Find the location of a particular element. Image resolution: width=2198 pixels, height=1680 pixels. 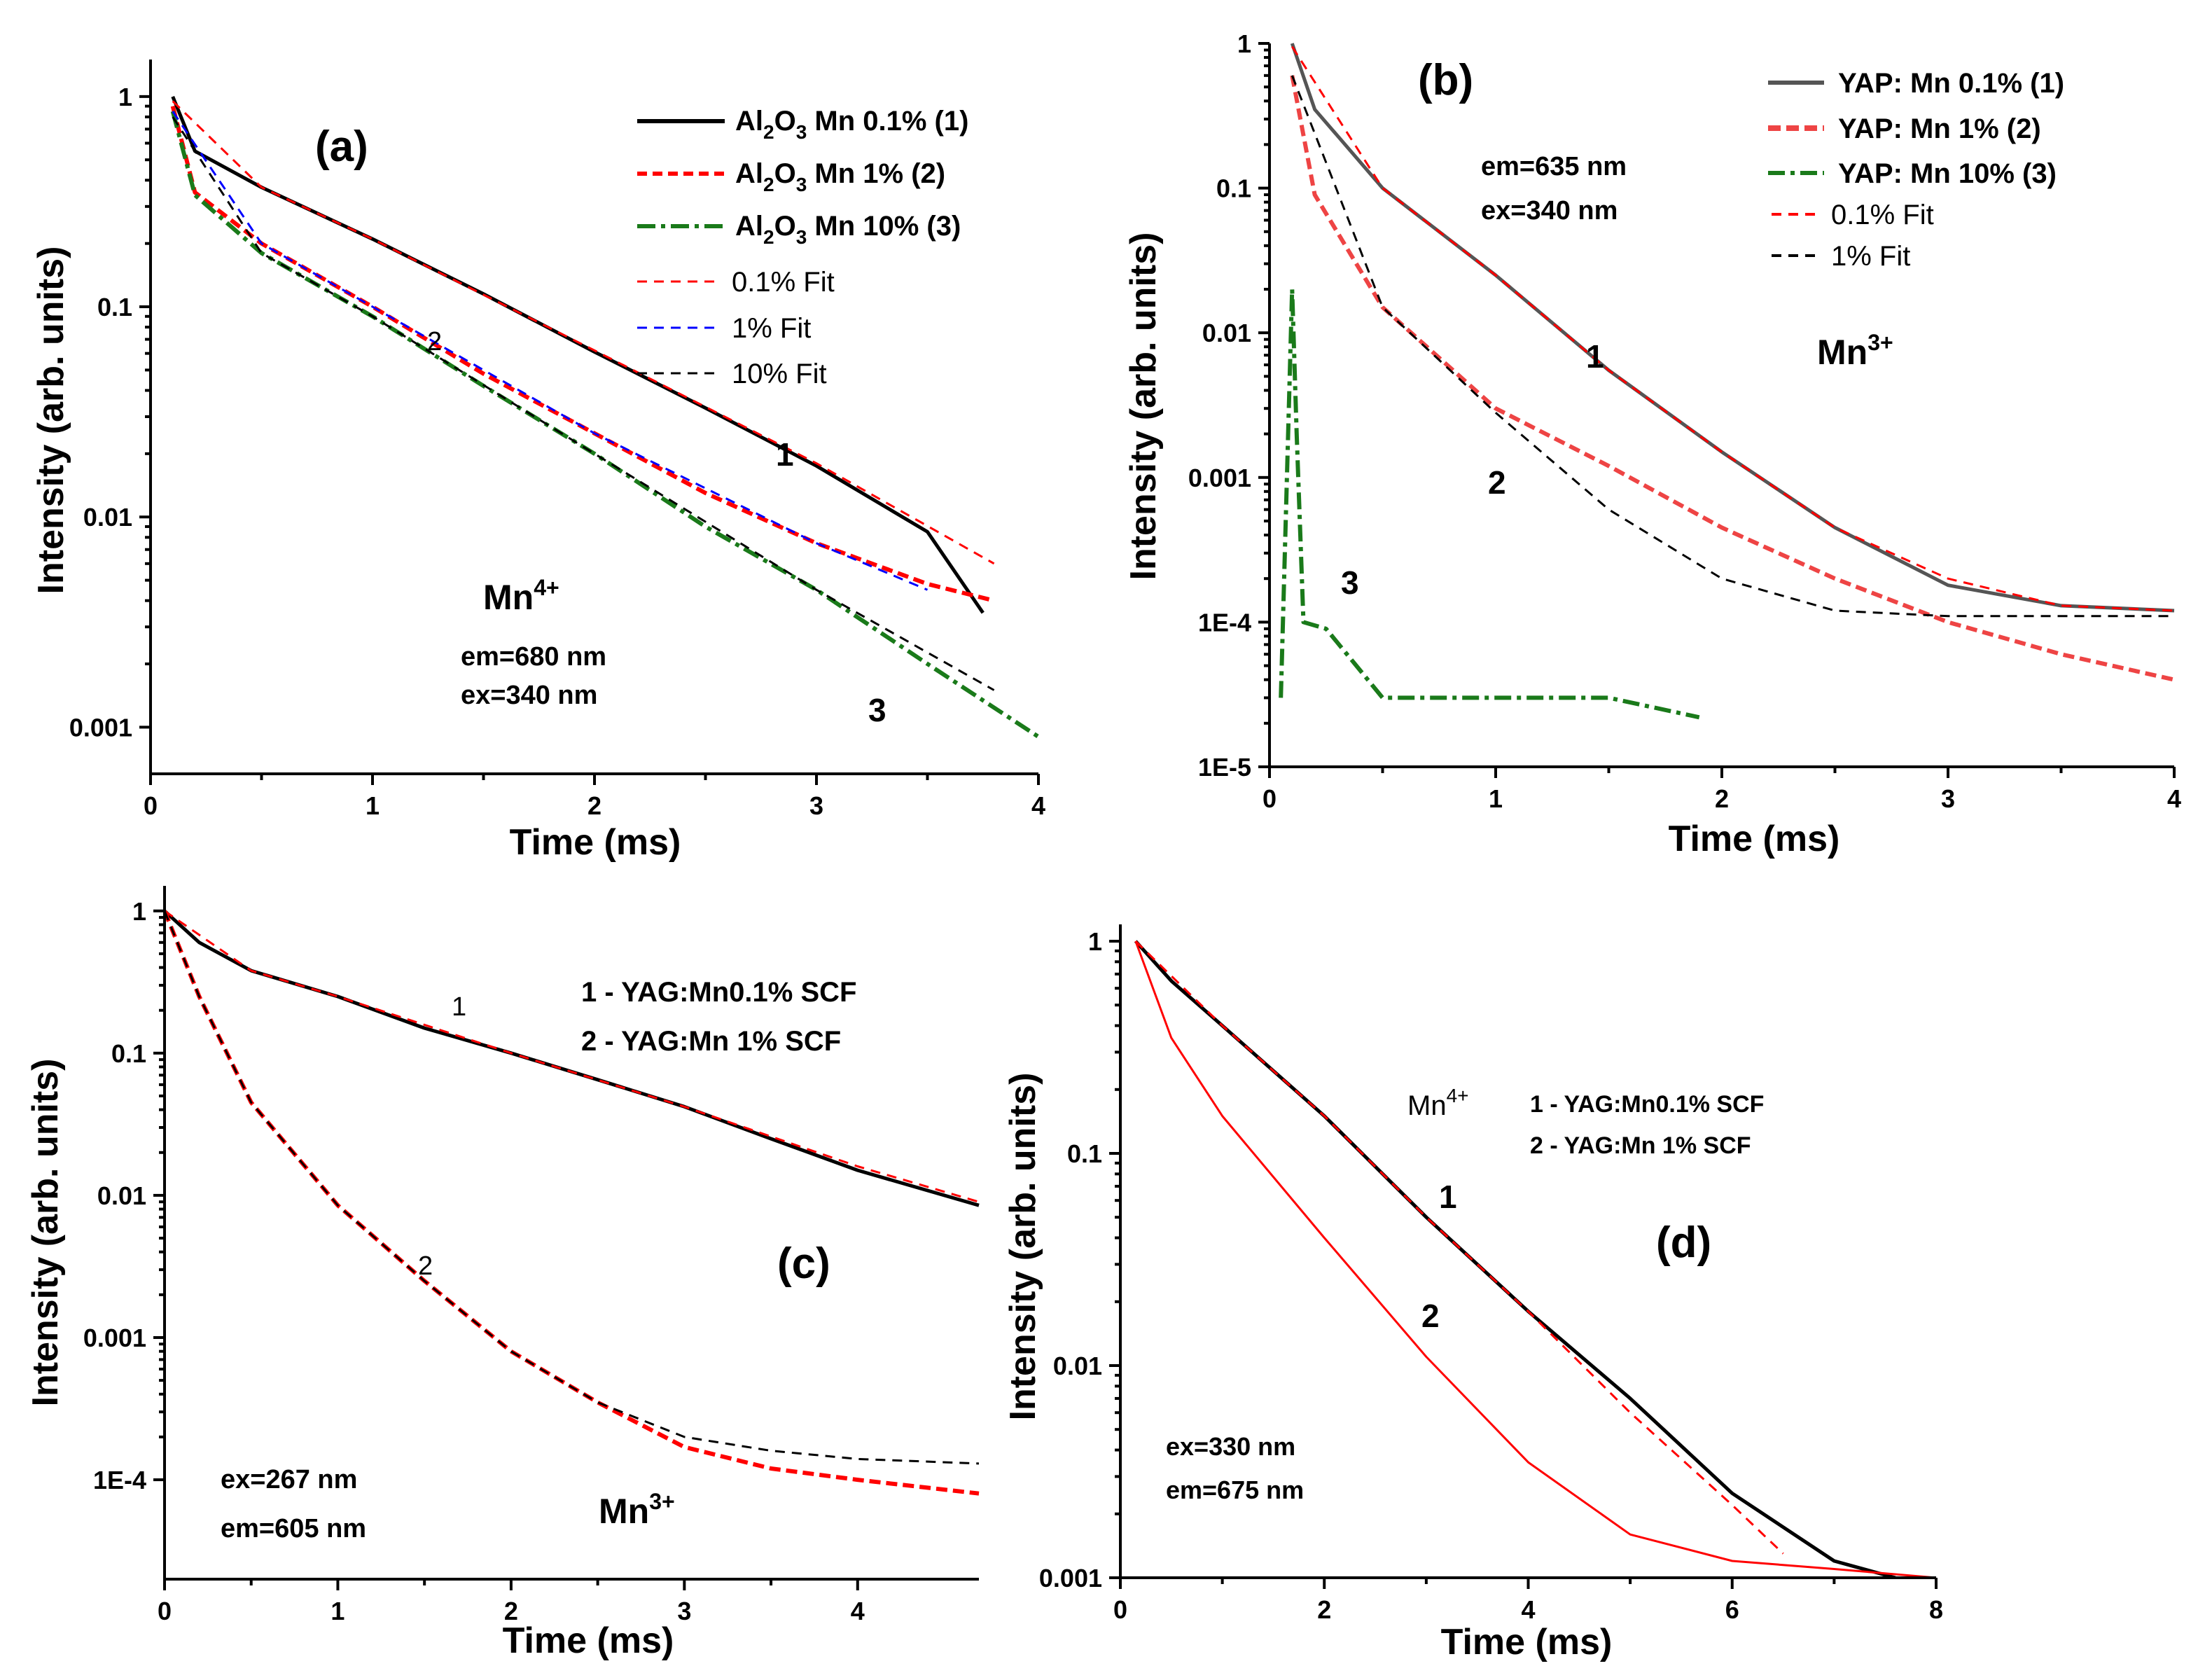

panel-c-ex-label: ex=267 nm is located at coordinates (289, 1479).